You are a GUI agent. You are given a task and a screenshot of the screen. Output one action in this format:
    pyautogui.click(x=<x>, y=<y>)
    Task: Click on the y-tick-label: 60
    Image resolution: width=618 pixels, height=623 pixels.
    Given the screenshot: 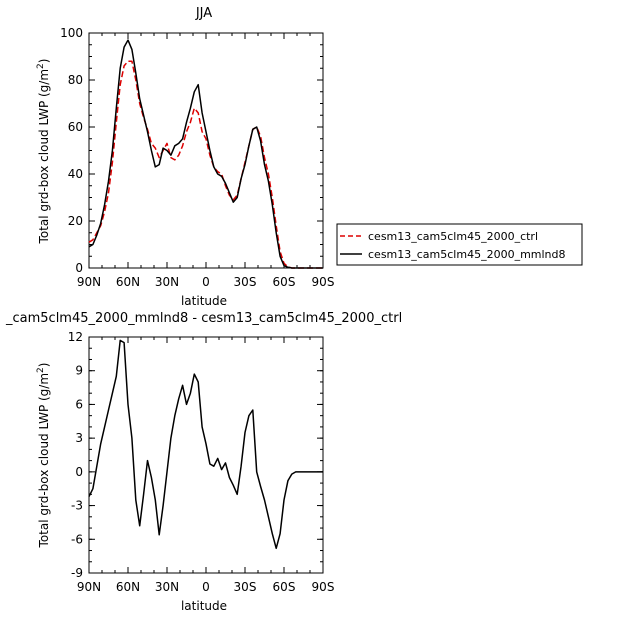 What is the action you would take?
    pyautogui.click(x=75, y=127)
    